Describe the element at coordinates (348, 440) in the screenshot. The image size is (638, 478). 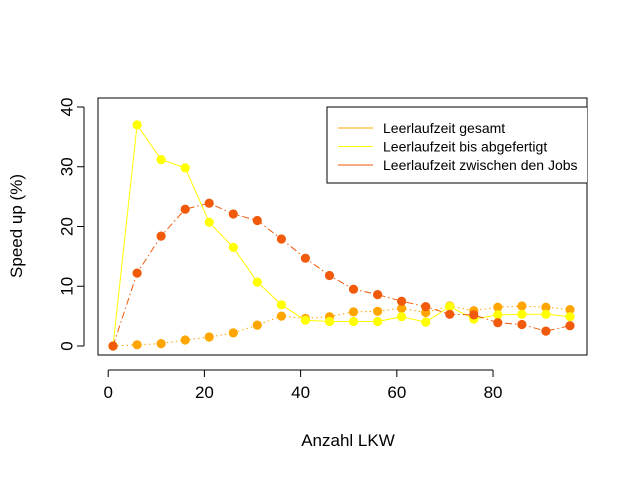
I see `x-axis-title: Anzahl LKW` at that location.